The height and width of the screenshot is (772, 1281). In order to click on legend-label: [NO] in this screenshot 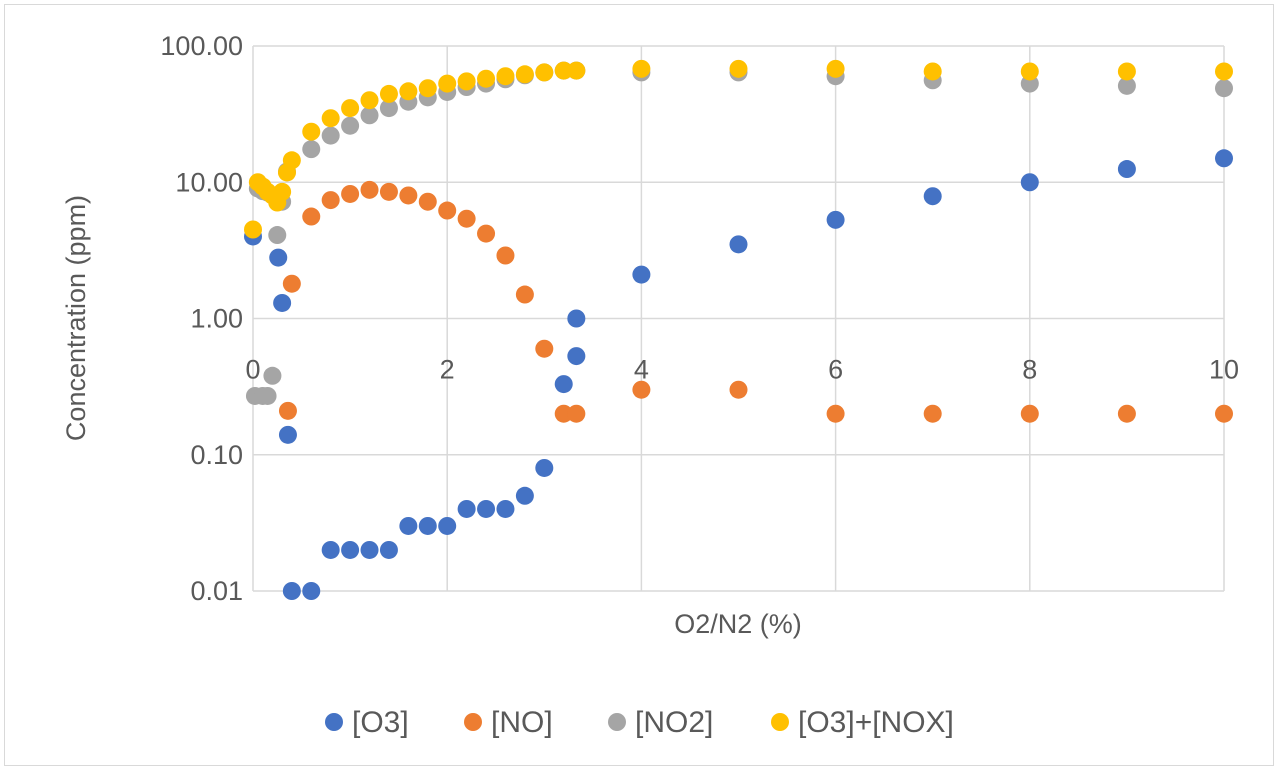, I will do `click(522, 722)`.